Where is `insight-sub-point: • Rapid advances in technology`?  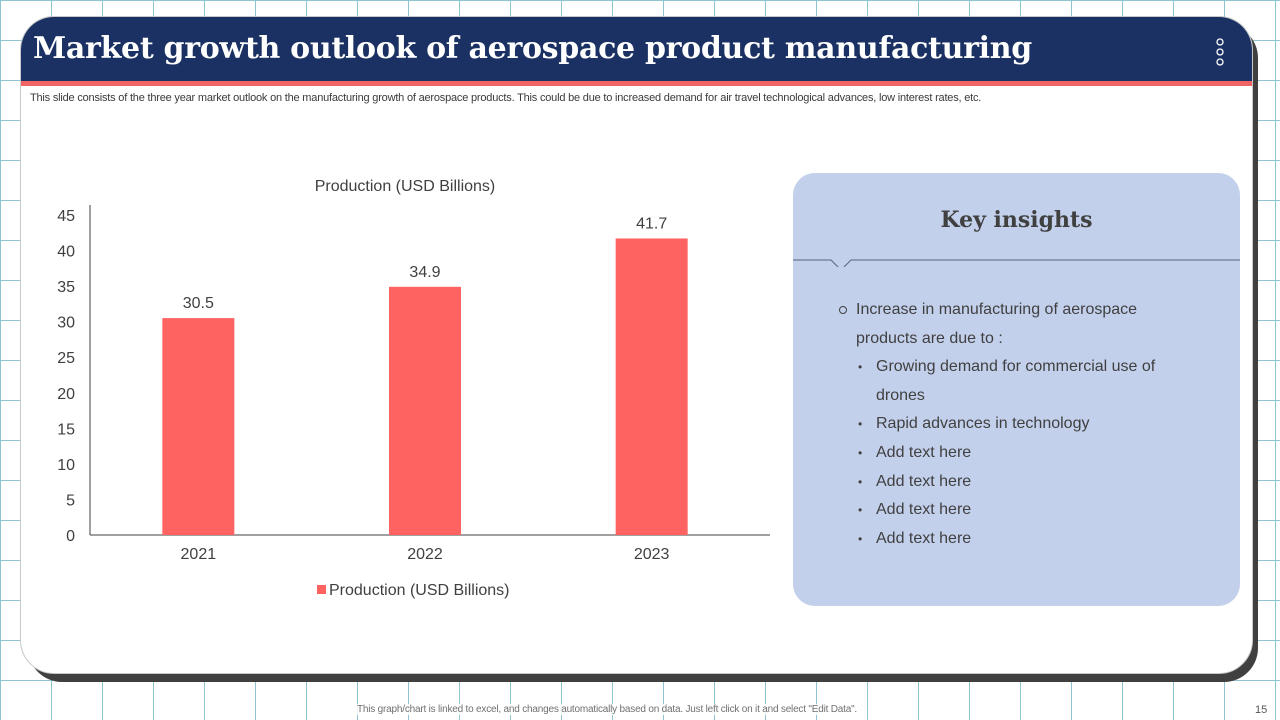 insight-sub-point: • Rapid advances in technology is located at coordinates (1013, 424).